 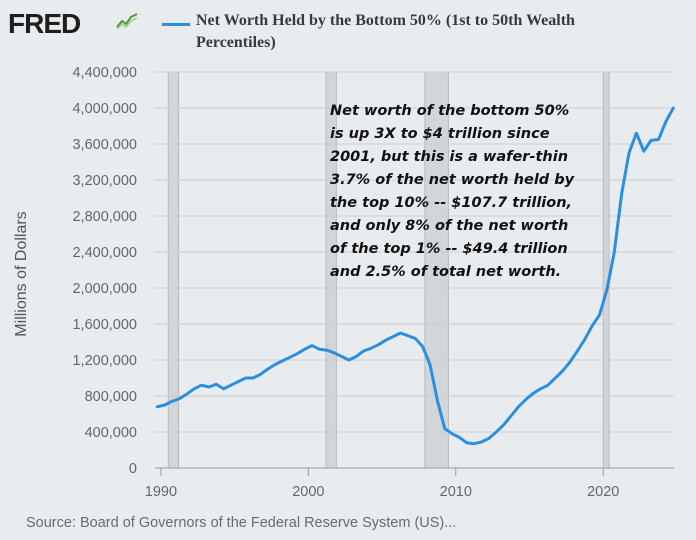 I want to click on y-tick-label: 2,800,000, so click(x=104, y=217).